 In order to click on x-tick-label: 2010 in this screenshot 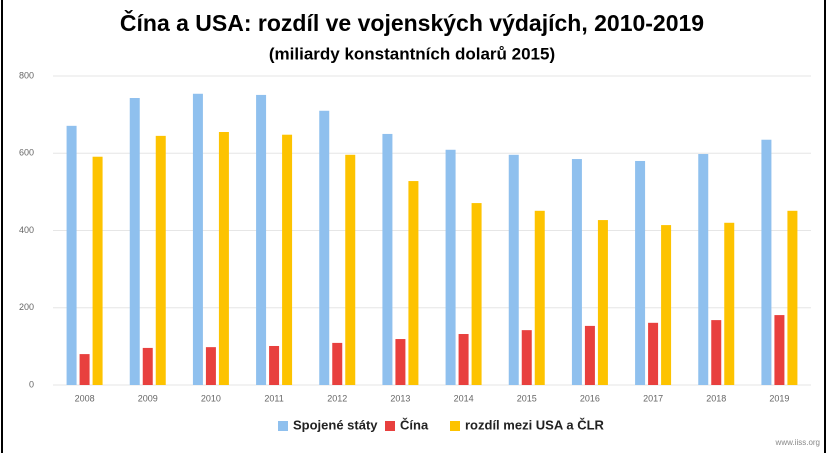, I will do `click(211, 398)`.